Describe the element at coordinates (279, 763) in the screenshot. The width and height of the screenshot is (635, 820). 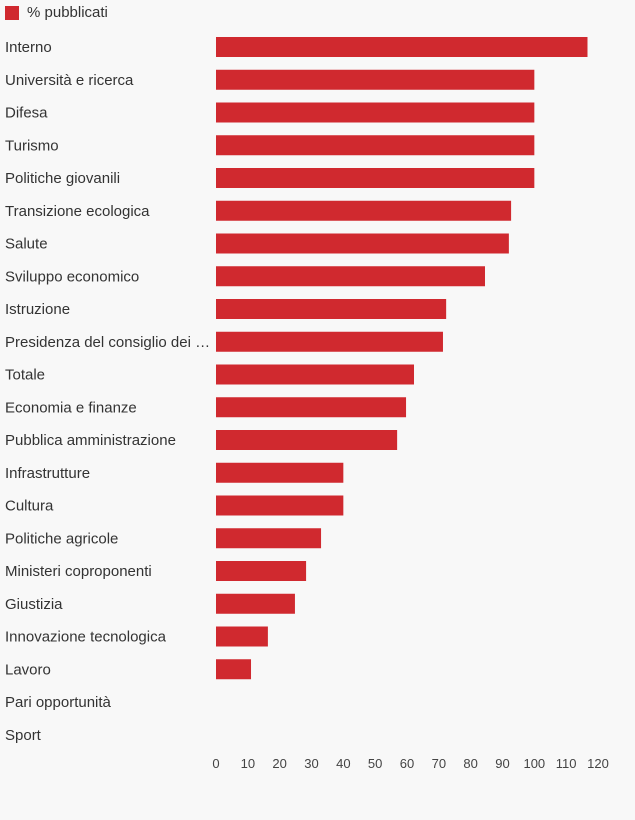
I see `x-tick-label: 20` at that location.